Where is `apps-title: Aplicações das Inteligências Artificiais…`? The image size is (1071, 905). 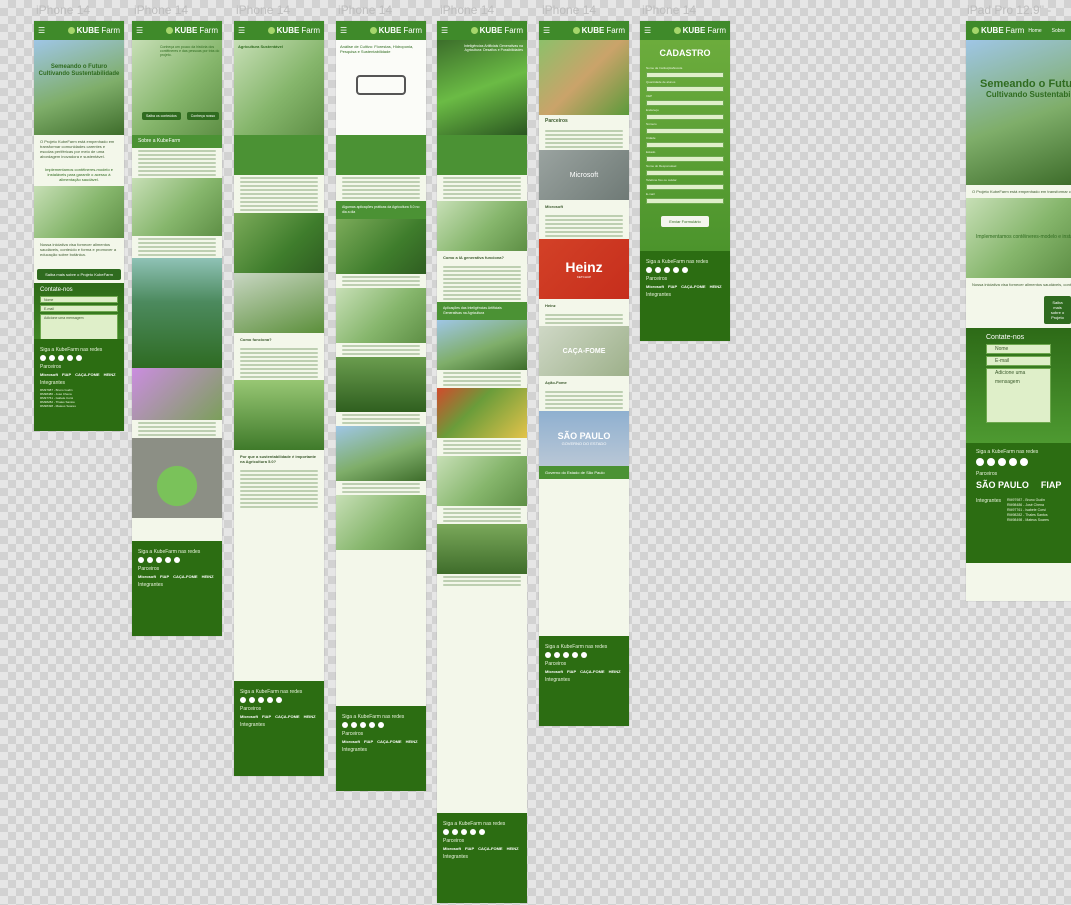
apps-title: Aplicações das Inteligências Artificiais… is located at coordinates (482, 311).